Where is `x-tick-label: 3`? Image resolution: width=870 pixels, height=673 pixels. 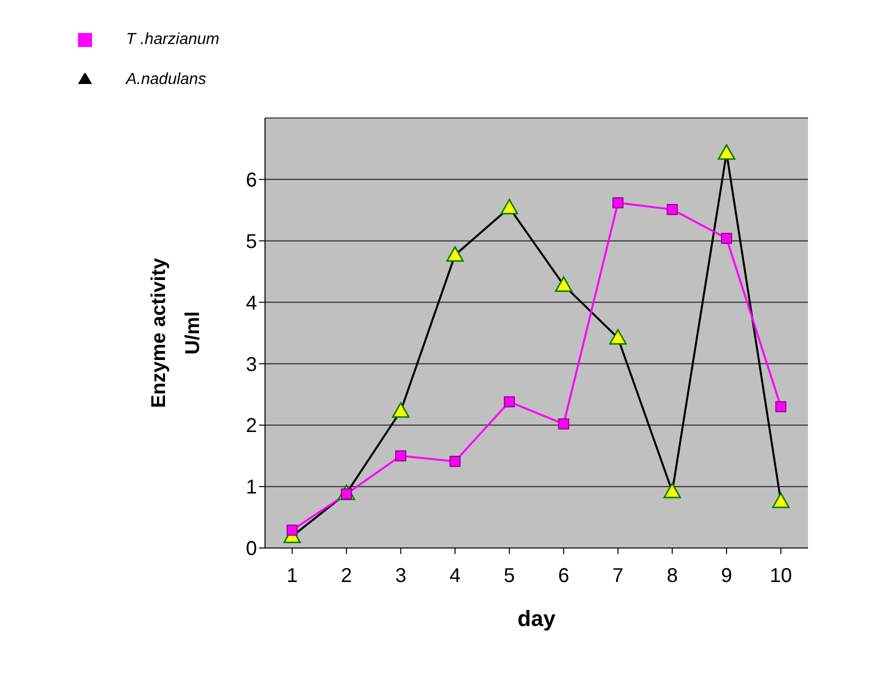
x-tick-label: 3 is located at coordinates (400, 576).